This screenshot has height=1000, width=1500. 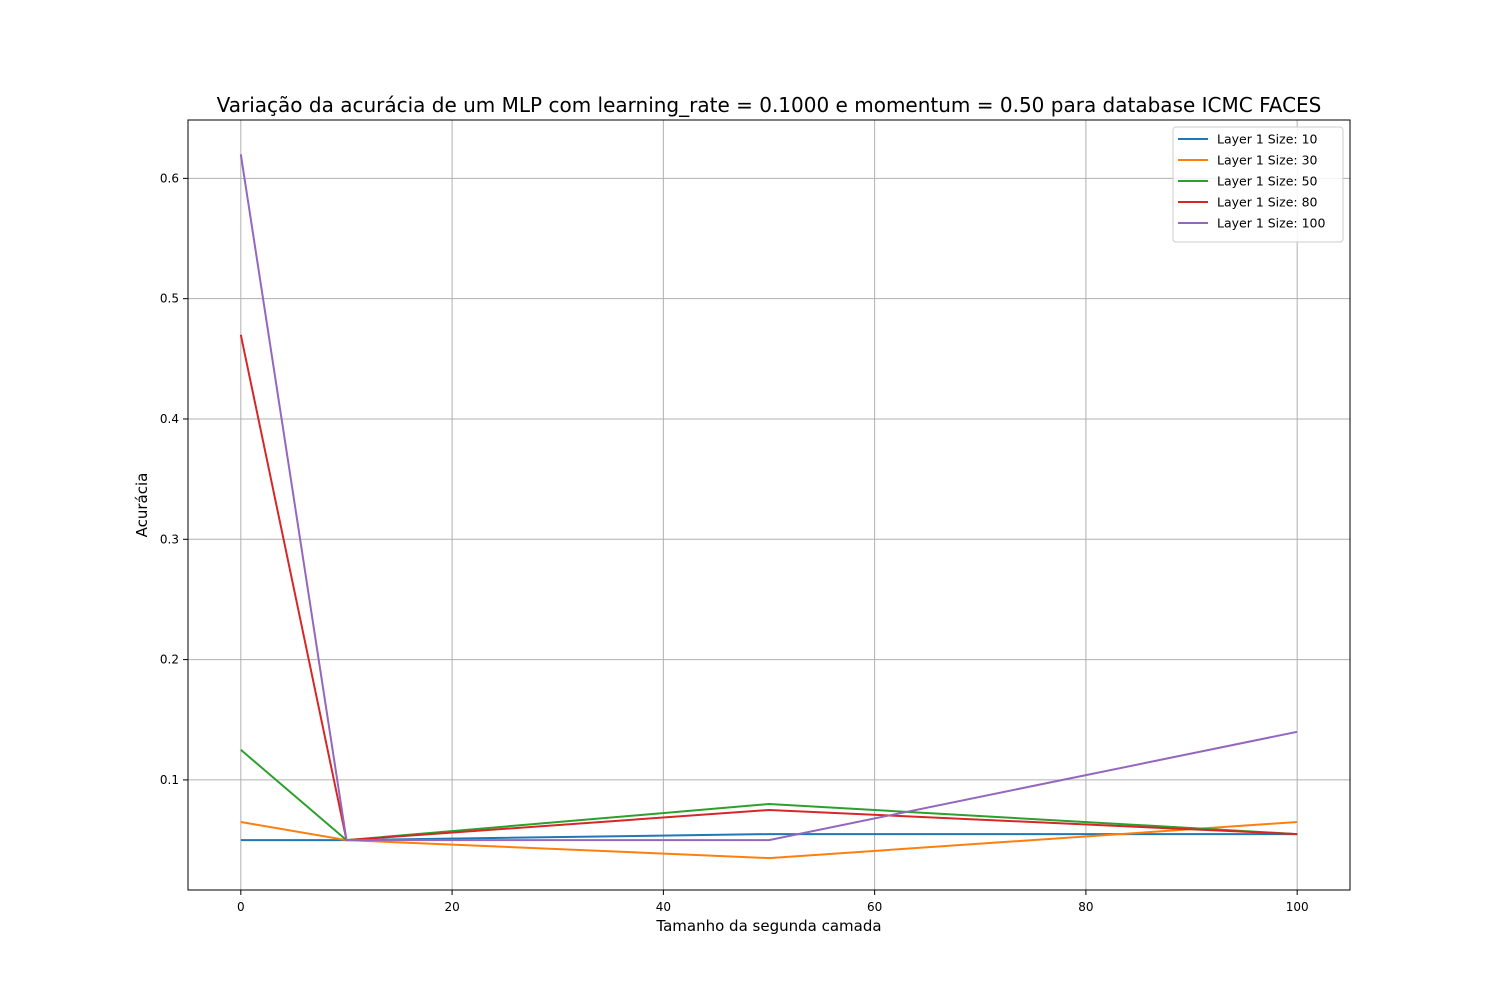 What do you see at coordinates (169, 660) in the screenshot?
I see `y-tick-label: 0.2` at bounding box center [169, 660].